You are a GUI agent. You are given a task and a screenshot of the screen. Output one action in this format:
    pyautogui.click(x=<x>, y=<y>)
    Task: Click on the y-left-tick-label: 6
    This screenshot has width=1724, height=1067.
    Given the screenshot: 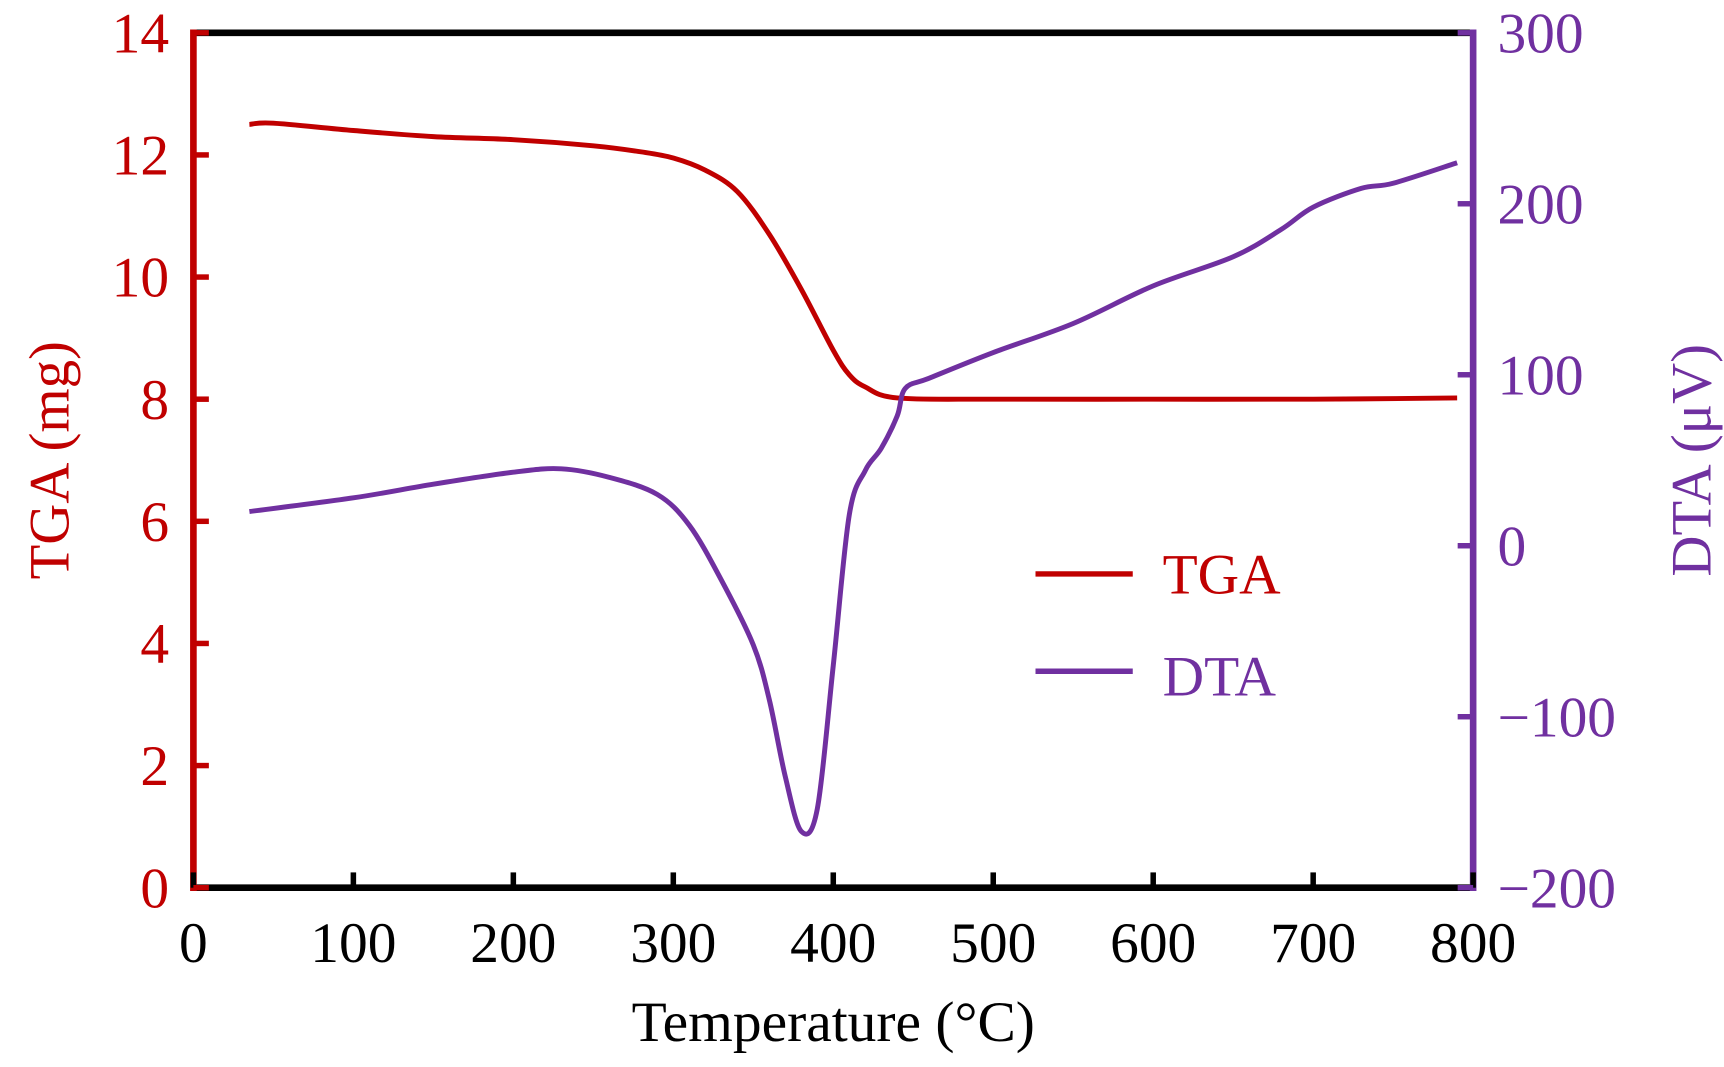 What is the action you would take?
    pyautogui.click(x=154, y=522)
    